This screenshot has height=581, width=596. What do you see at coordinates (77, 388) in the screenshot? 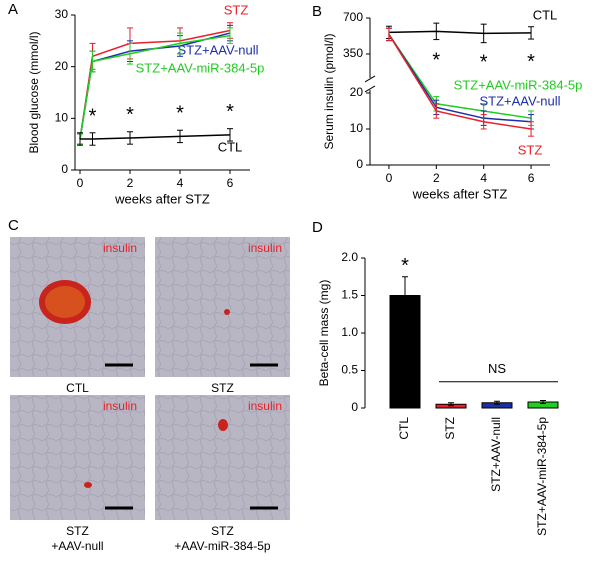
I see `image-caption: CTL` at bounding box center [77, 388].